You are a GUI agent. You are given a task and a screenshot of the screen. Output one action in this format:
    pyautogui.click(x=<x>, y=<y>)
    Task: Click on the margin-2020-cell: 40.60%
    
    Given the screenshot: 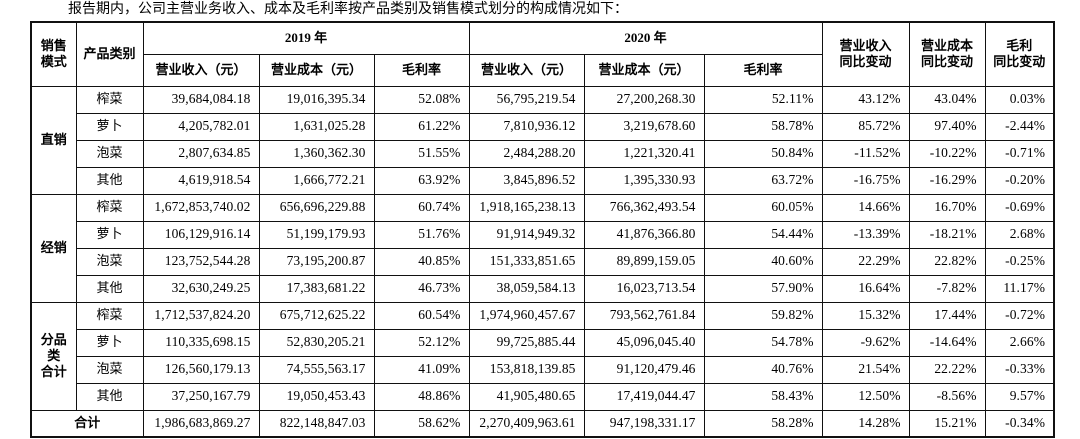 What is the action you would take?
    pyautogui.click(x=763, y=261)
    